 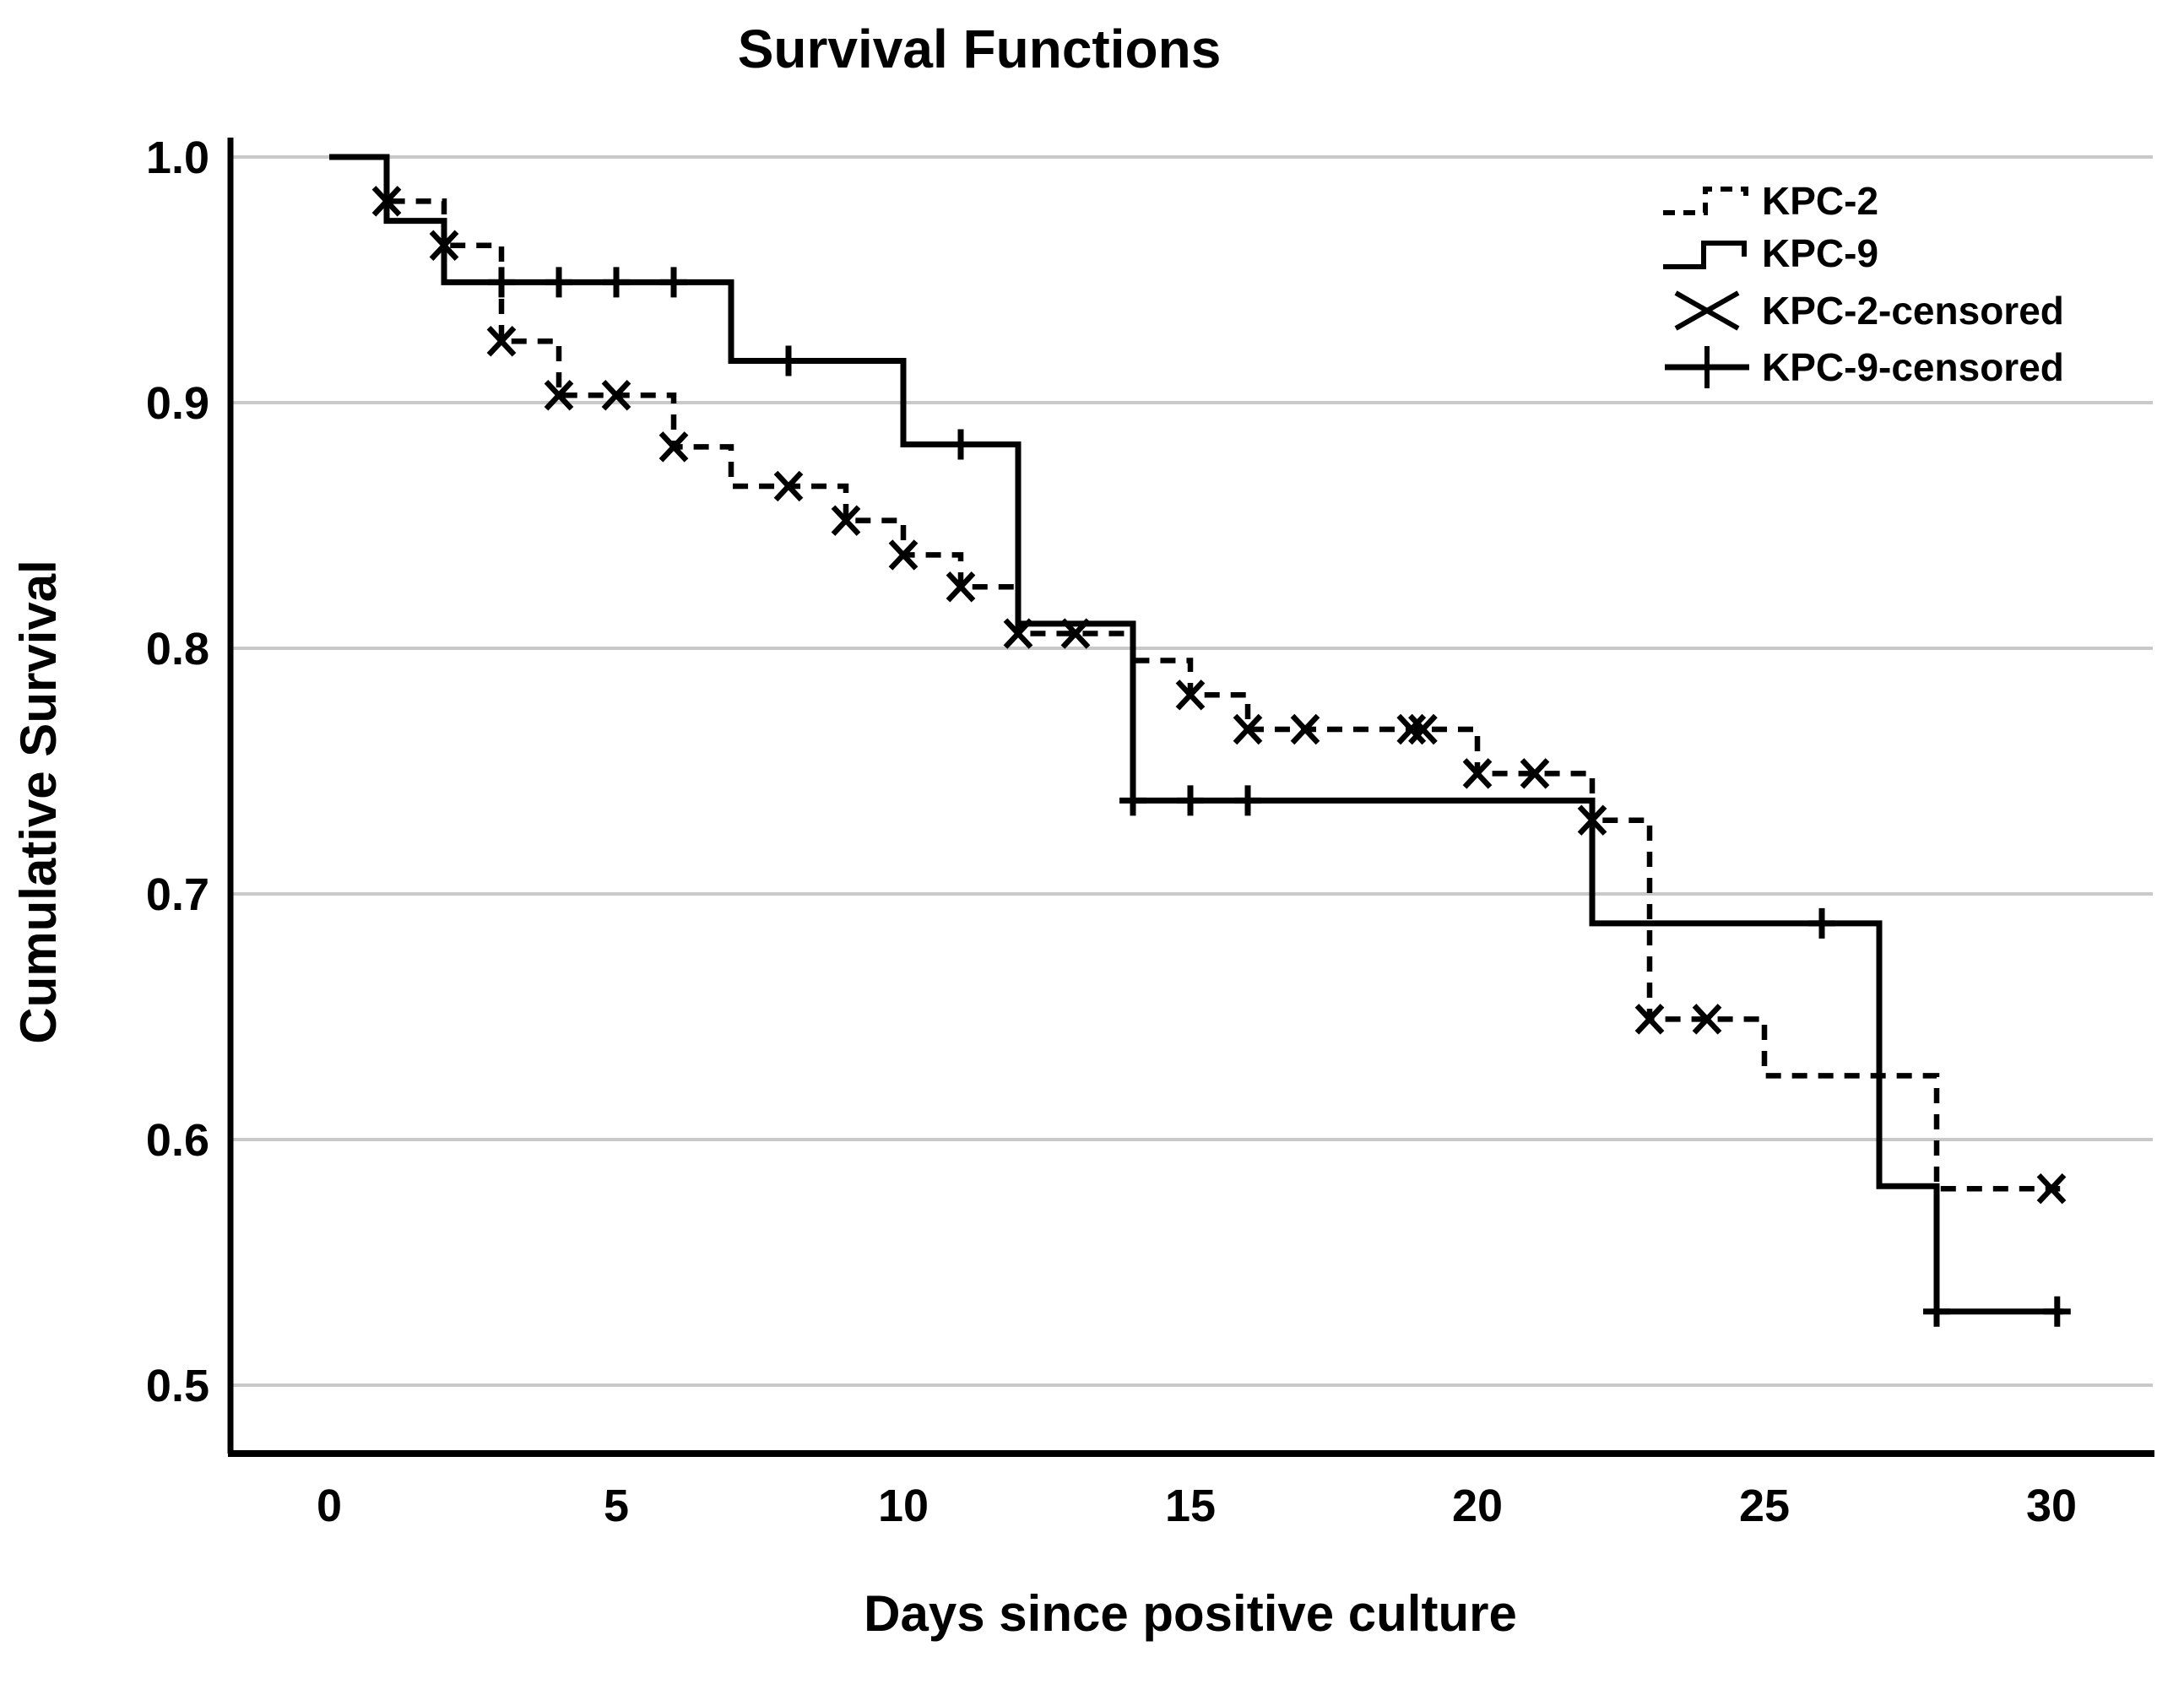 I want to click on legend-item-kpc-9-censored: KPC-9-censored, so click(x=1864, y=367).